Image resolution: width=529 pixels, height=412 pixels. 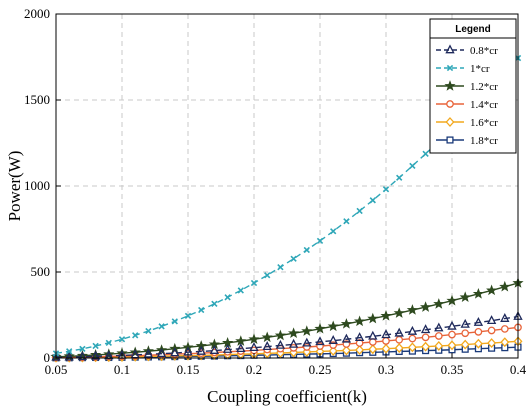 What do you see at coordinates (188, 369) in the screenshot?
I see `x-tick-label: 0.15` at bounding box center [188, 369].